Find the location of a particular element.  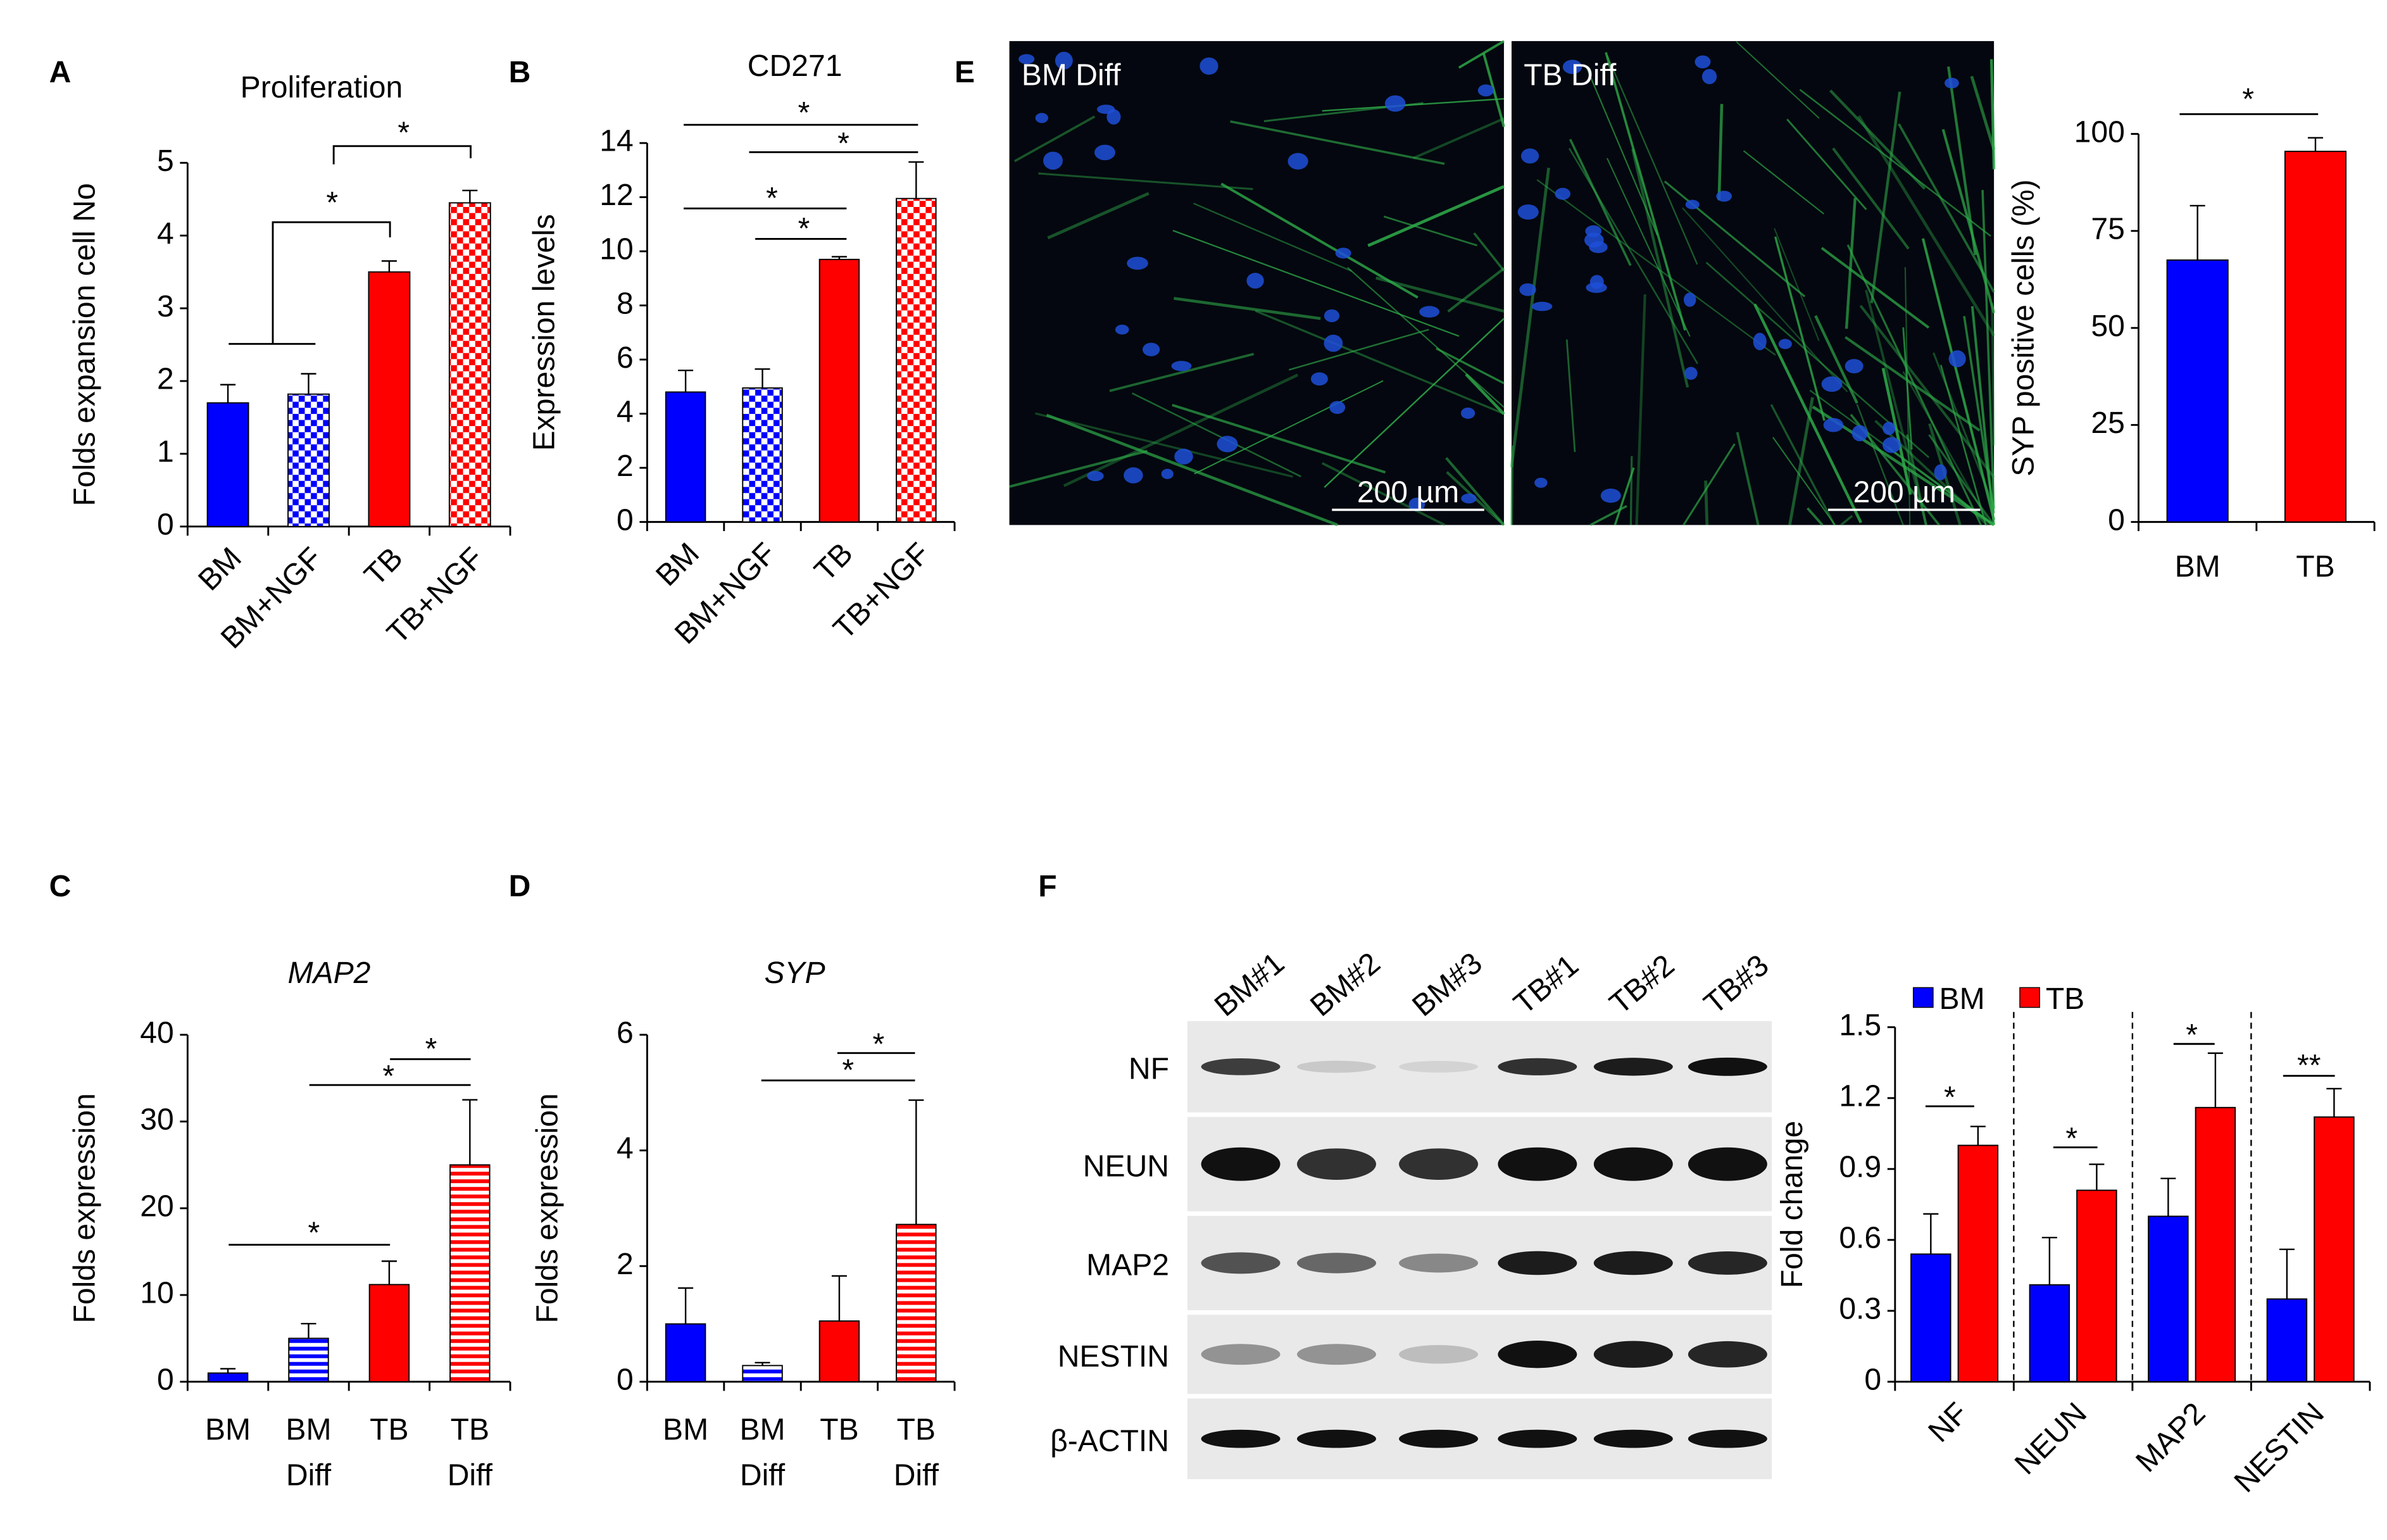

lane-label: BM#3 is located at coordinates (1447, 984).